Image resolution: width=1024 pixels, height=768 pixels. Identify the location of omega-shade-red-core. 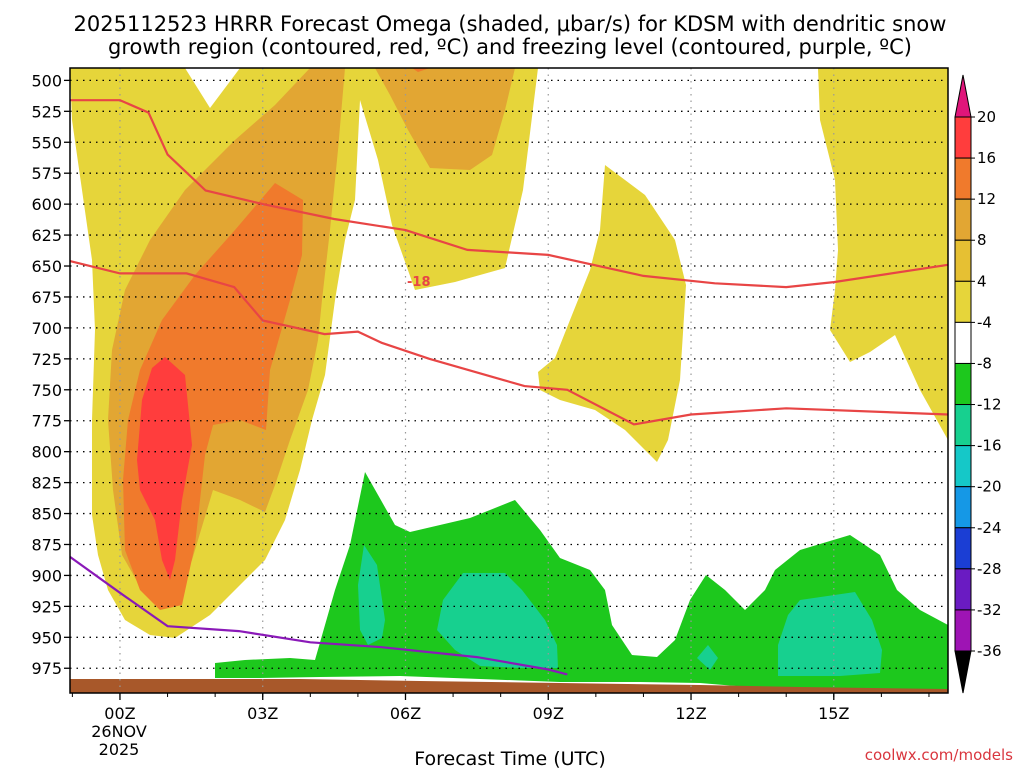
(164, 468).